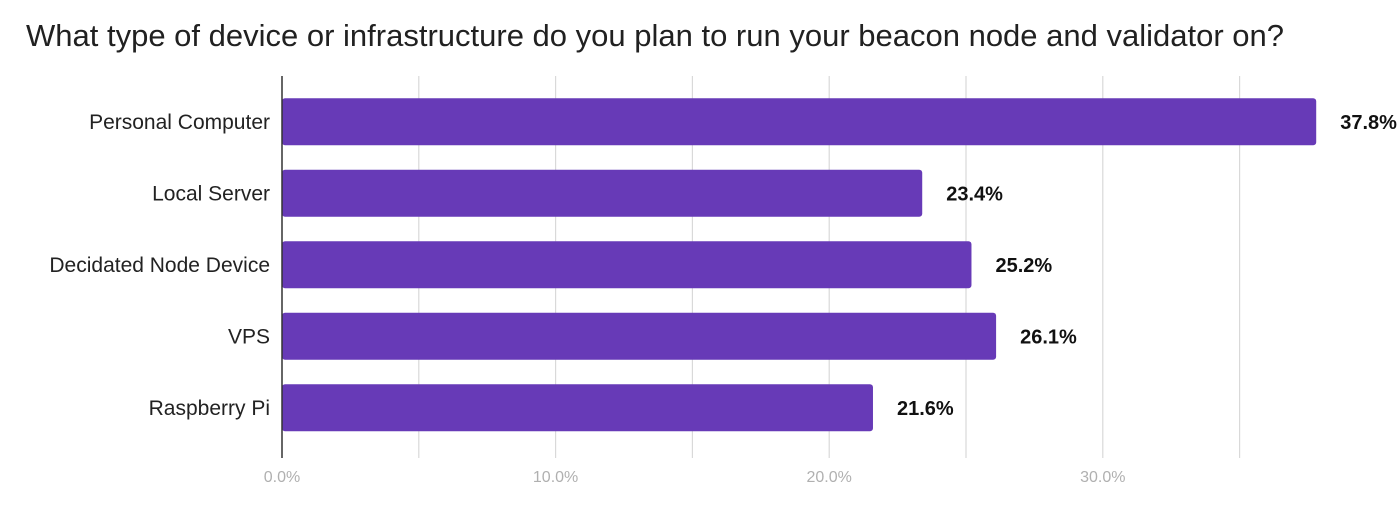 The width and height of the screenshot is (1400, 513). Describe the element at coordinates (1368, 123) in the screenshot. I see `value-label: 37.8%` at that location.